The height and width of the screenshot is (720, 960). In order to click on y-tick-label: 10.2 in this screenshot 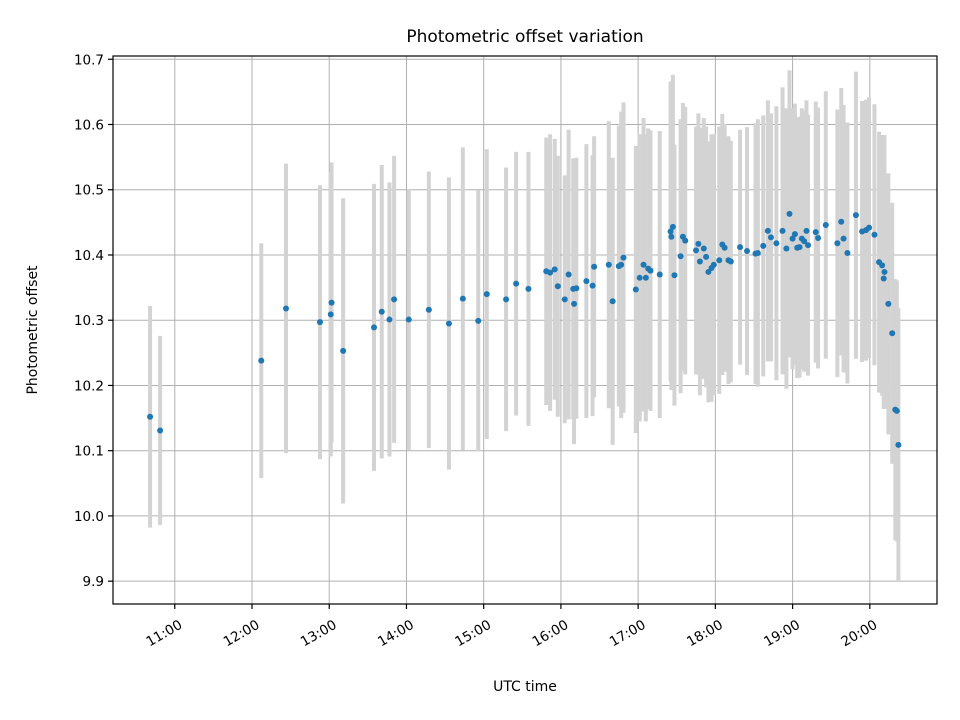, I will do `click(89, 386)`.